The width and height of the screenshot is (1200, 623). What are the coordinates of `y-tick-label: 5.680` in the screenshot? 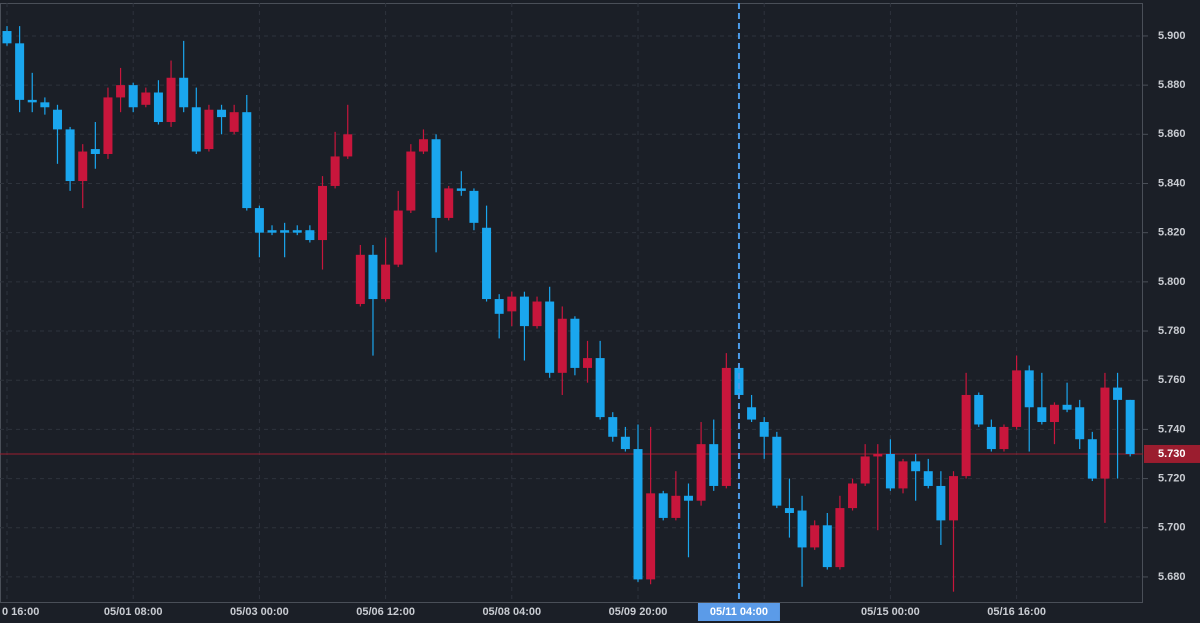 It's located at (1172, 577).